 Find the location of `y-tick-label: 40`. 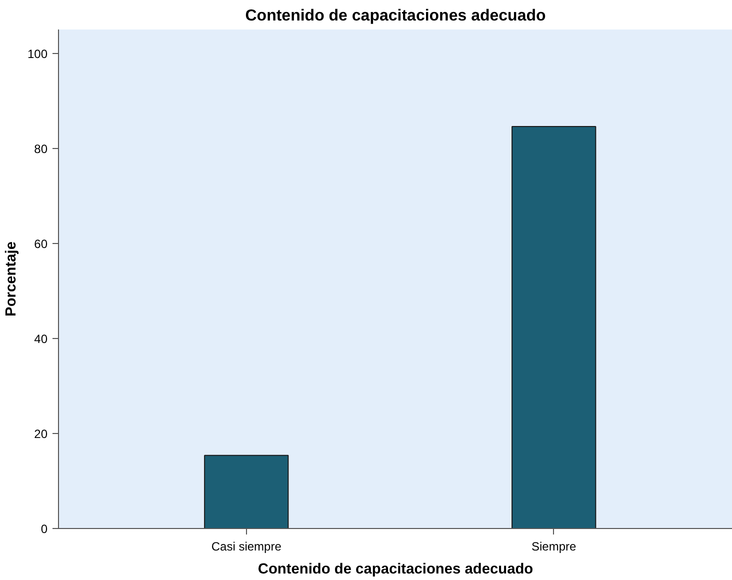

y-tick-label: 40 is located at coordinates (41, 339).